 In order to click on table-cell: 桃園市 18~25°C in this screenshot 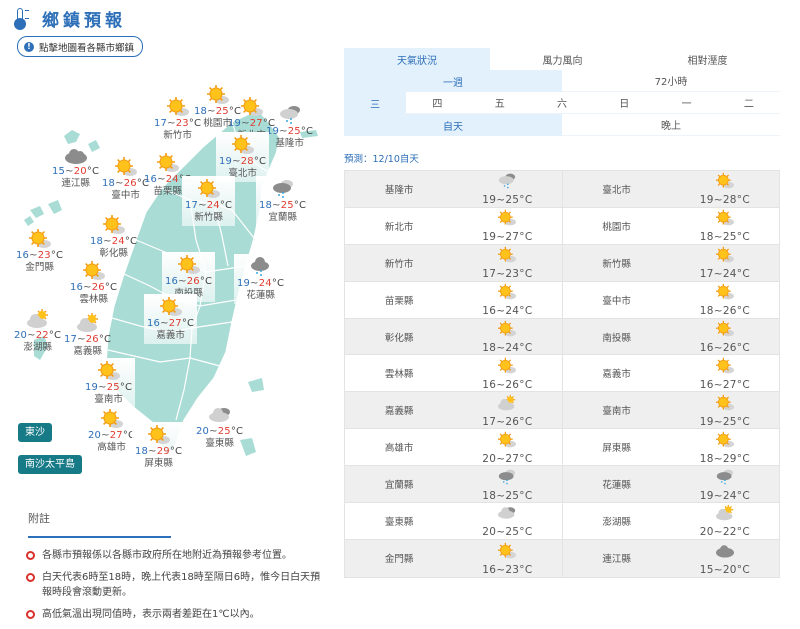, I will do `click(671, 226)`.